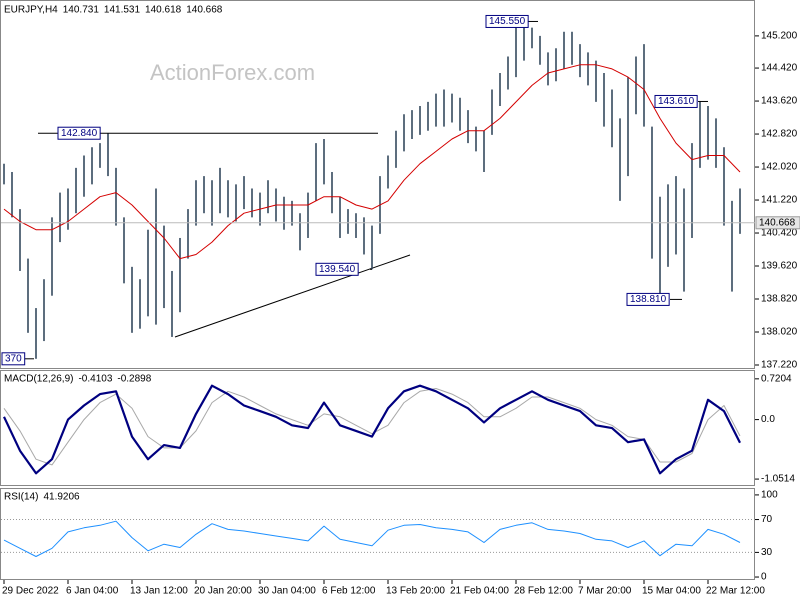 The image size is (800, 600). Describe the element at coordinates (767, 519) in the screenshot. I see `y-tick-label: 70` at that location.